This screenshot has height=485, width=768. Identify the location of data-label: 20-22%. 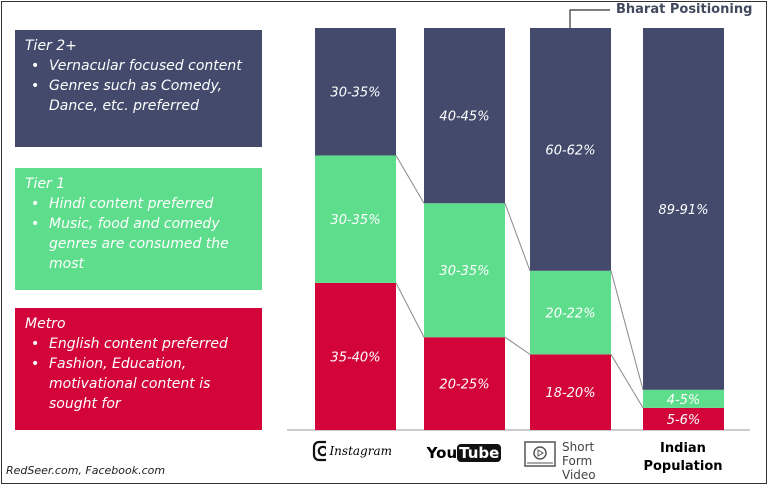
(570, 314).